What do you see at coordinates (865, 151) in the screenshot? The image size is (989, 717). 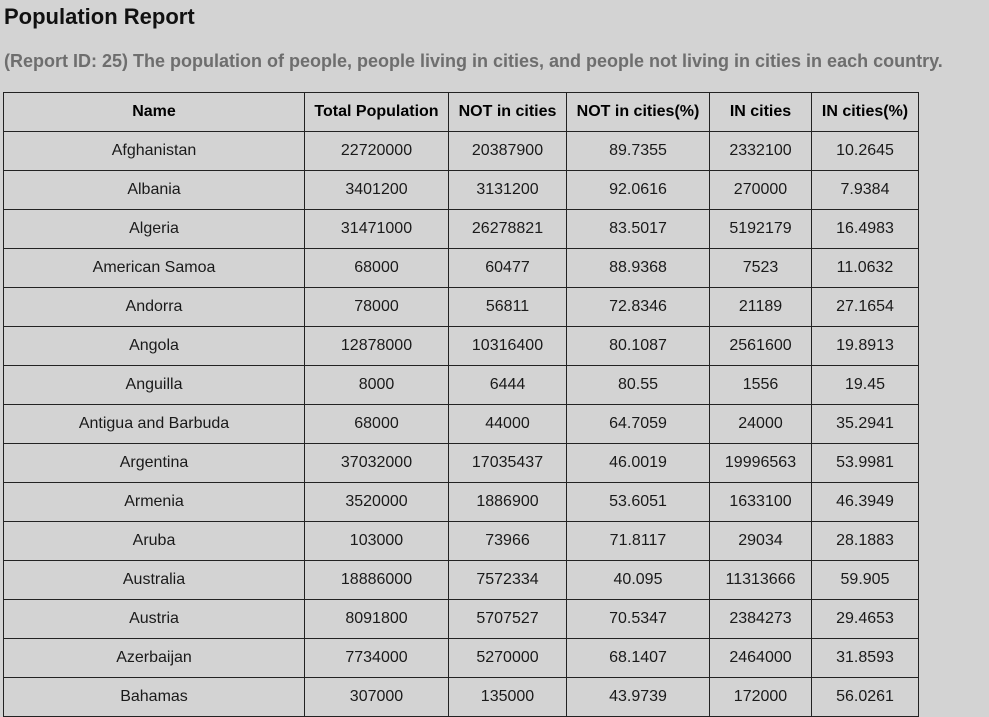 I see `in-cities-pct-cell: 10.2645` at bounding box center [865, 151].